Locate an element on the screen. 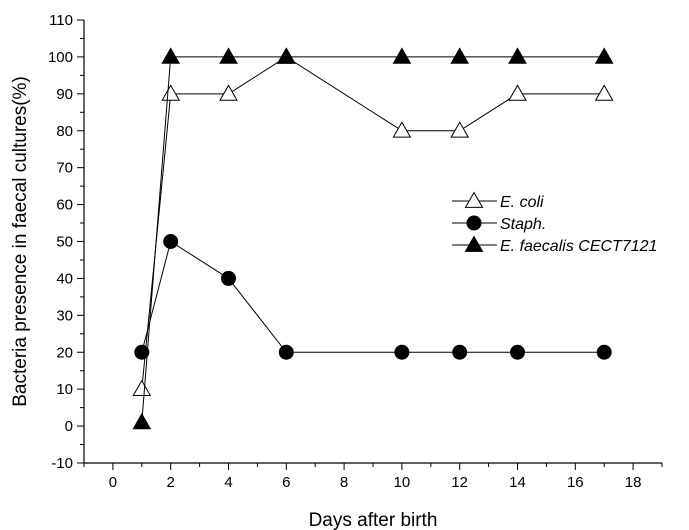 The width and height of the screenshot is (689, 530). x-tick-label: 16 is located at coordinates (575, 482).